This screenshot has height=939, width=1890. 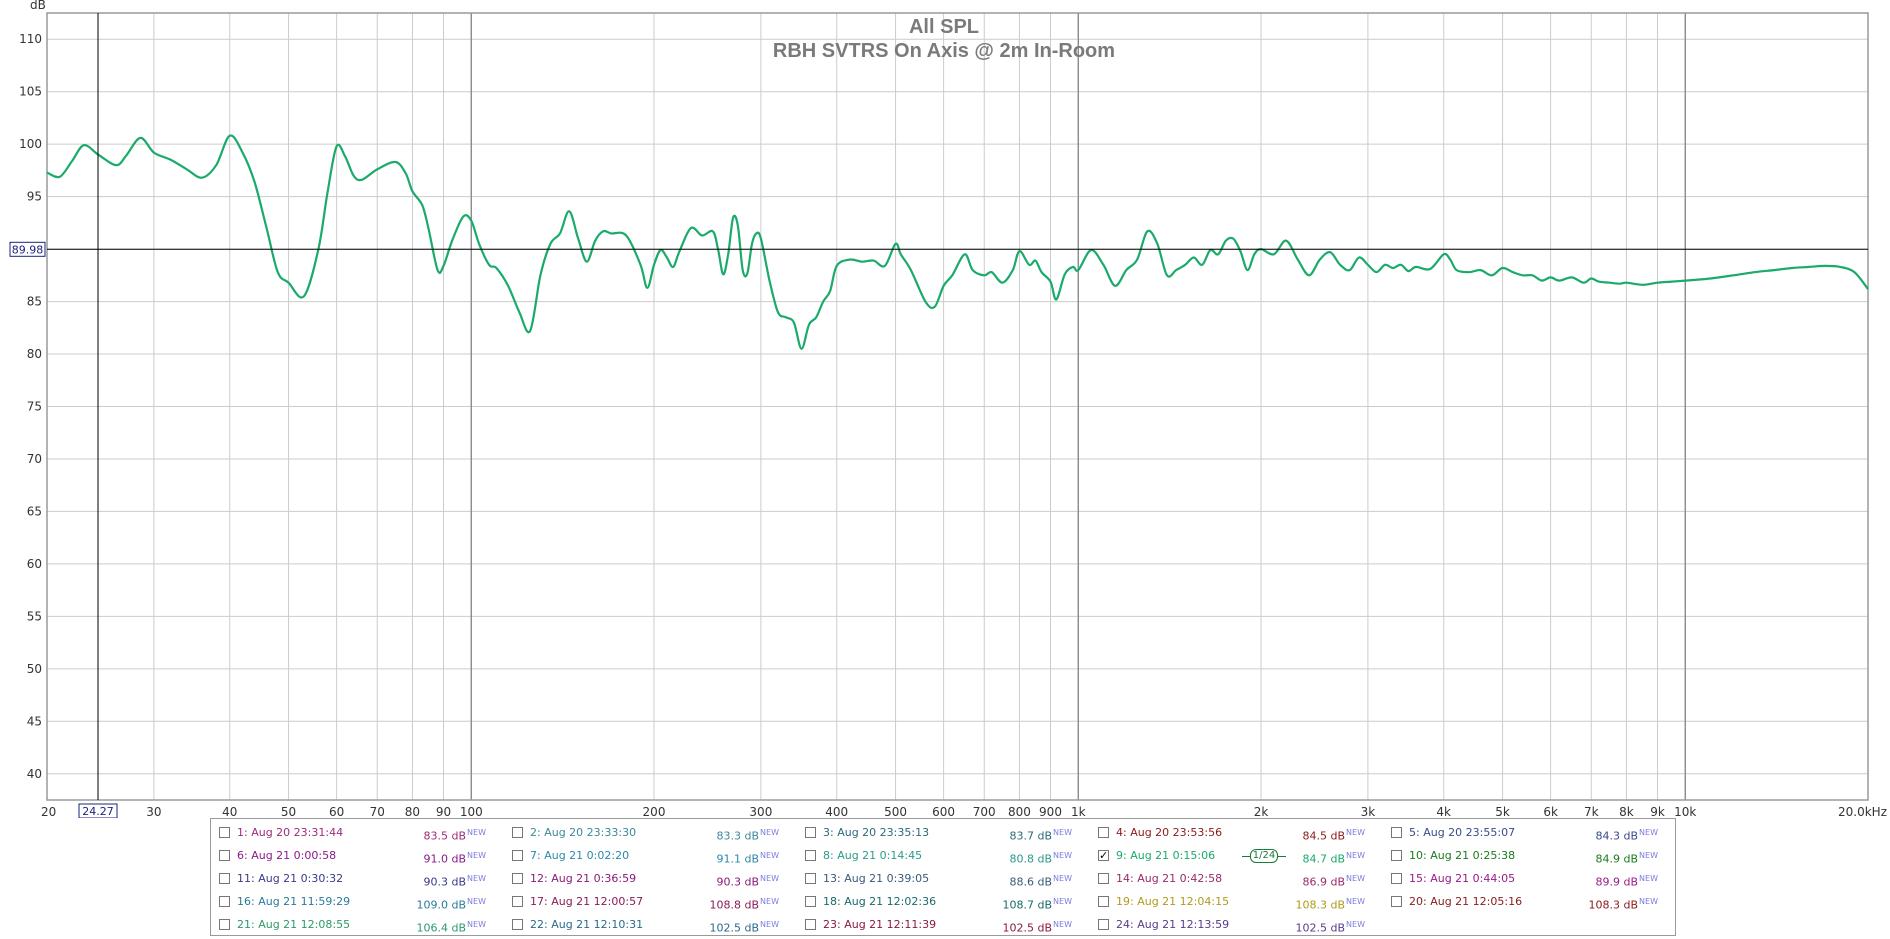 What do you see at coordinates (587, 924) in the screenshot?
I see `legend-item-name: 22: Aug 21 12:10:31` at bounding box center [587, 924].